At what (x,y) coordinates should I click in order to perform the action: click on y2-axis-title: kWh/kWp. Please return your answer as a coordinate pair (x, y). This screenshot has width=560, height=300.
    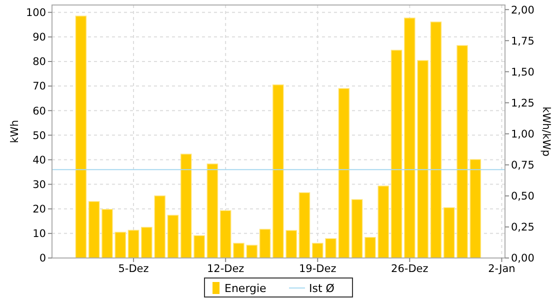
    Looking at the image, I should click on (546, 131).